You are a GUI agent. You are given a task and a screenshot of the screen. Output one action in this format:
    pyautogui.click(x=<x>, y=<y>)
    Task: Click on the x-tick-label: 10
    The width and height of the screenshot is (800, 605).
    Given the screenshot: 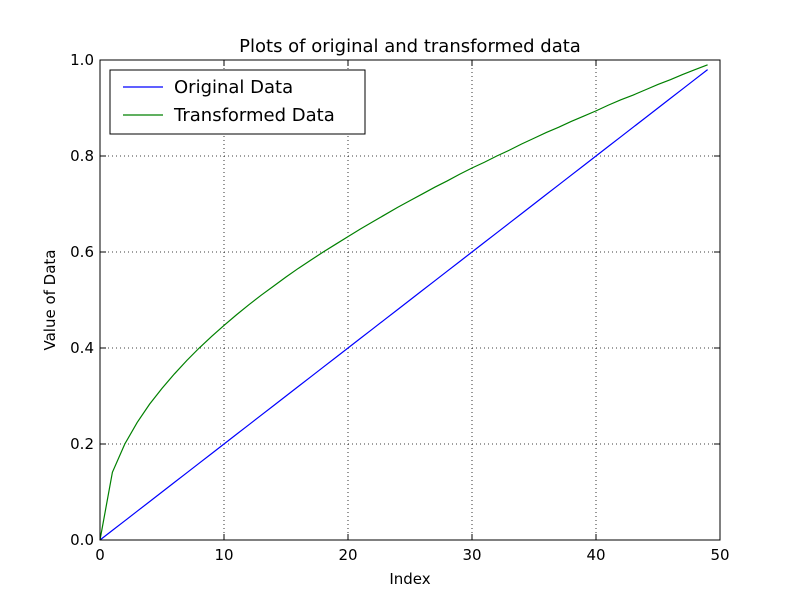 What is the action you would take?
    pyautogui.click(x=223, y=555)
    